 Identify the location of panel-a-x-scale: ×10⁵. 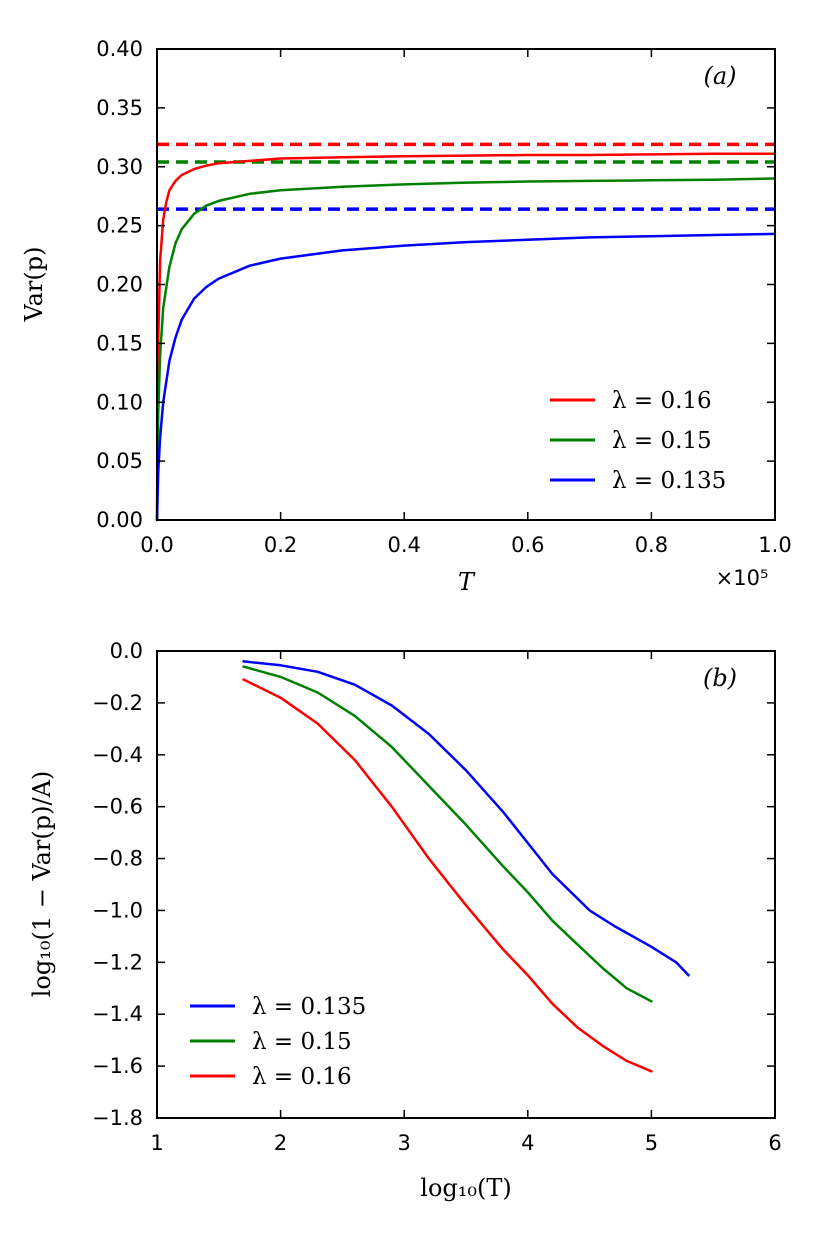
(742, 578).